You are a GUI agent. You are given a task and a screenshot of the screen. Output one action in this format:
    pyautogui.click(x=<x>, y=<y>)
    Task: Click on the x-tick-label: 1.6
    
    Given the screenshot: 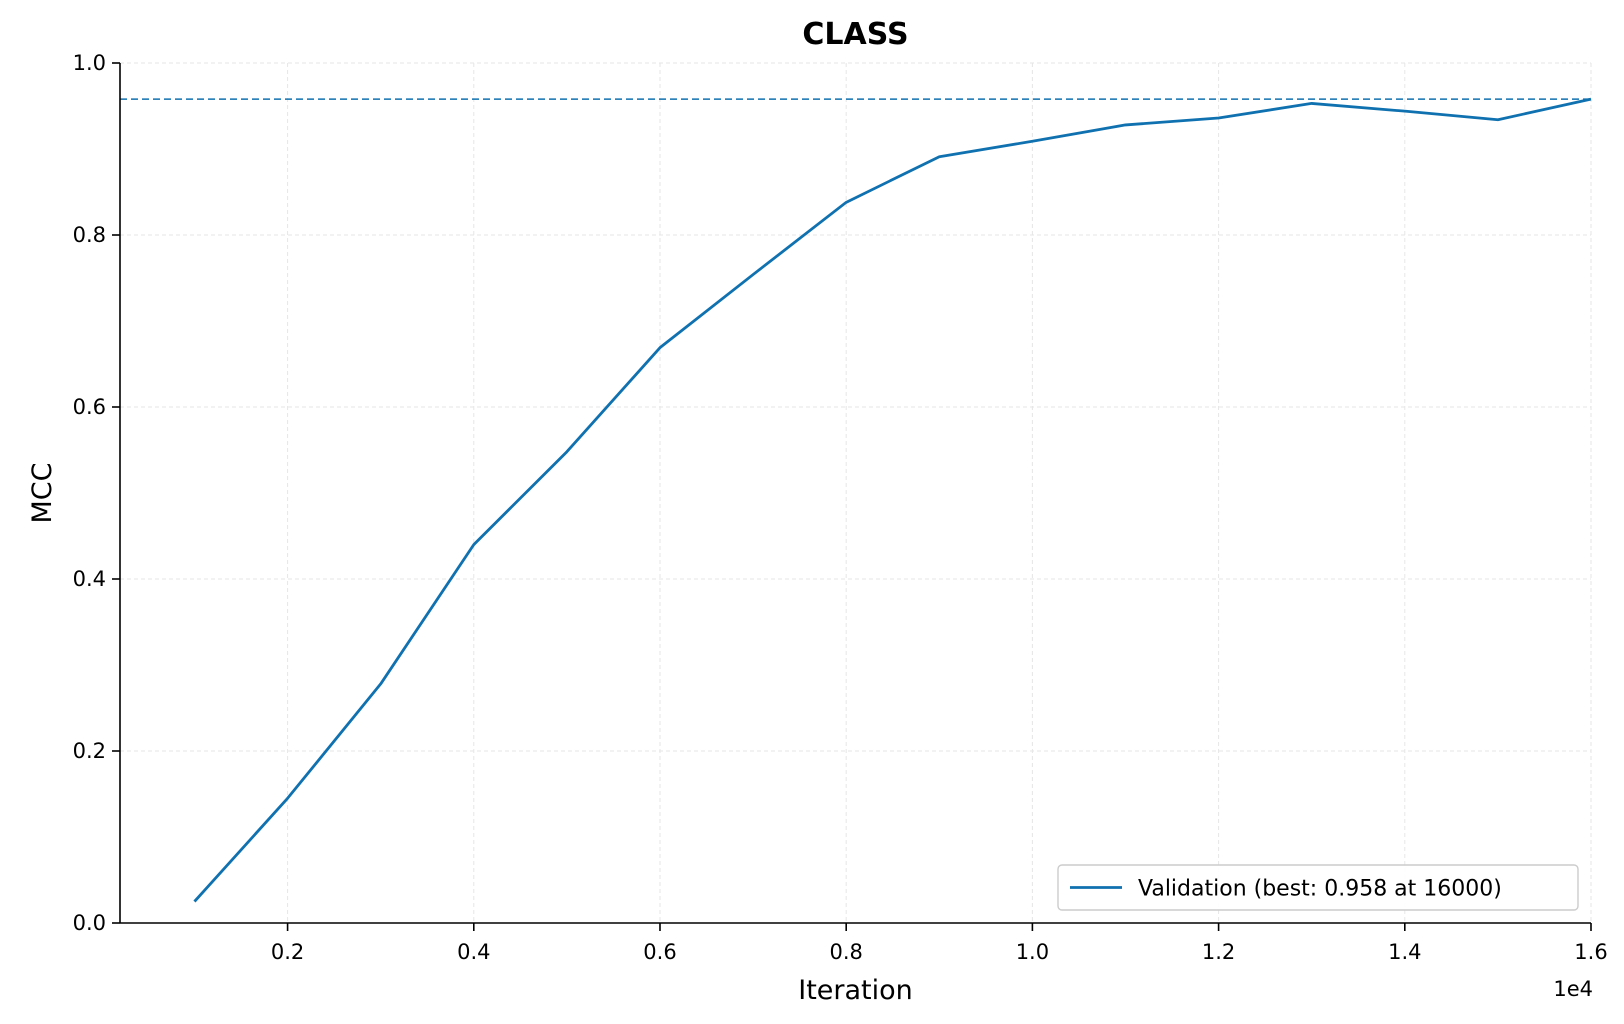 What is the action you would take?
    pyautogui.click(x=1590, y=952)
    